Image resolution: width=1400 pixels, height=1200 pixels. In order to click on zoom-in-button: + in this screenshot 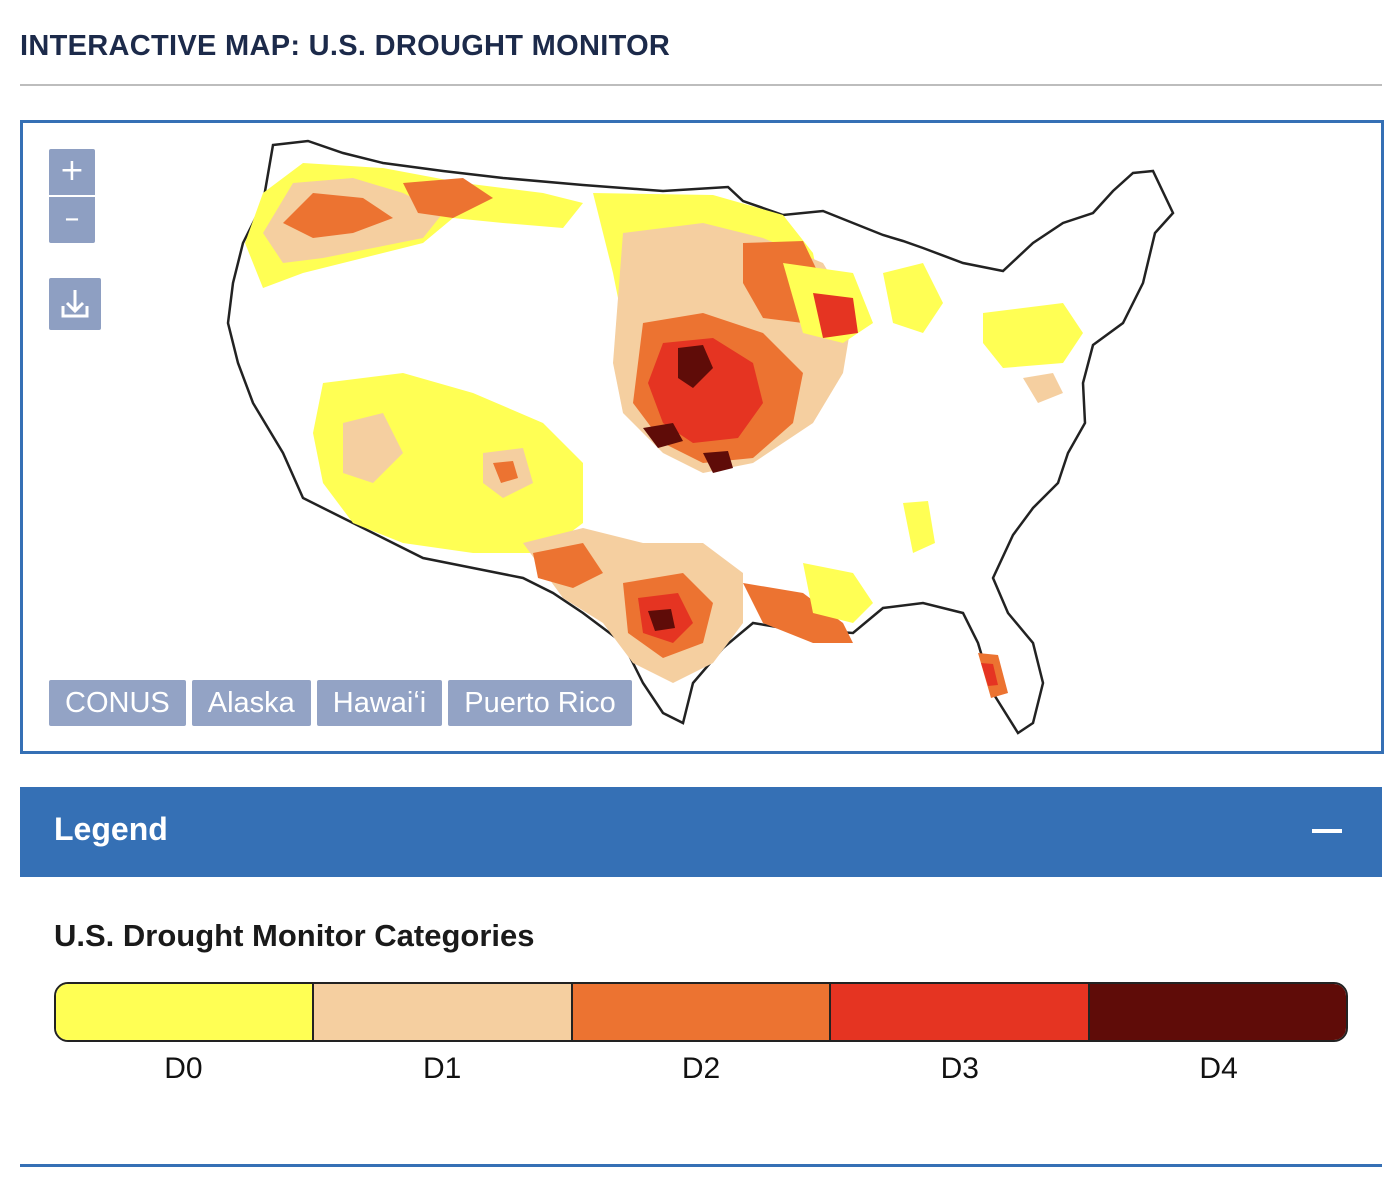, I will do `click(72, 172)`.